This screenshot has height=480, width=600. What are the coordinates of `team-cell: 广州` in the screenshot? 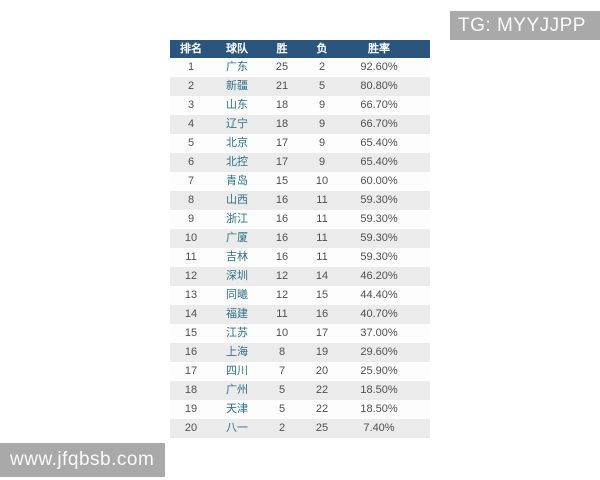 It's located at (237, 390).